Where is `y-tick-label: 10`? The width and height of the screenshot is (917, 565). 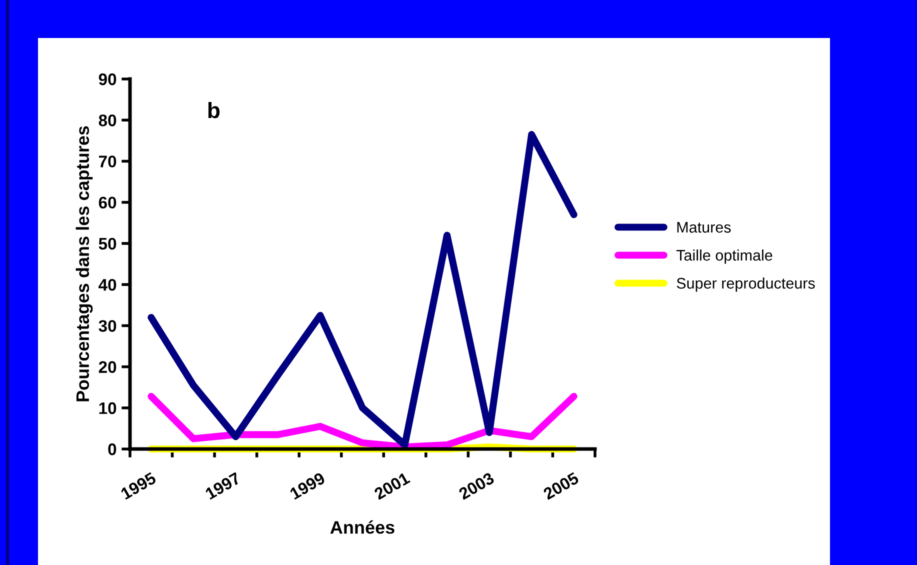 y-tick-label: 10 is located at coordinates (107, 408).